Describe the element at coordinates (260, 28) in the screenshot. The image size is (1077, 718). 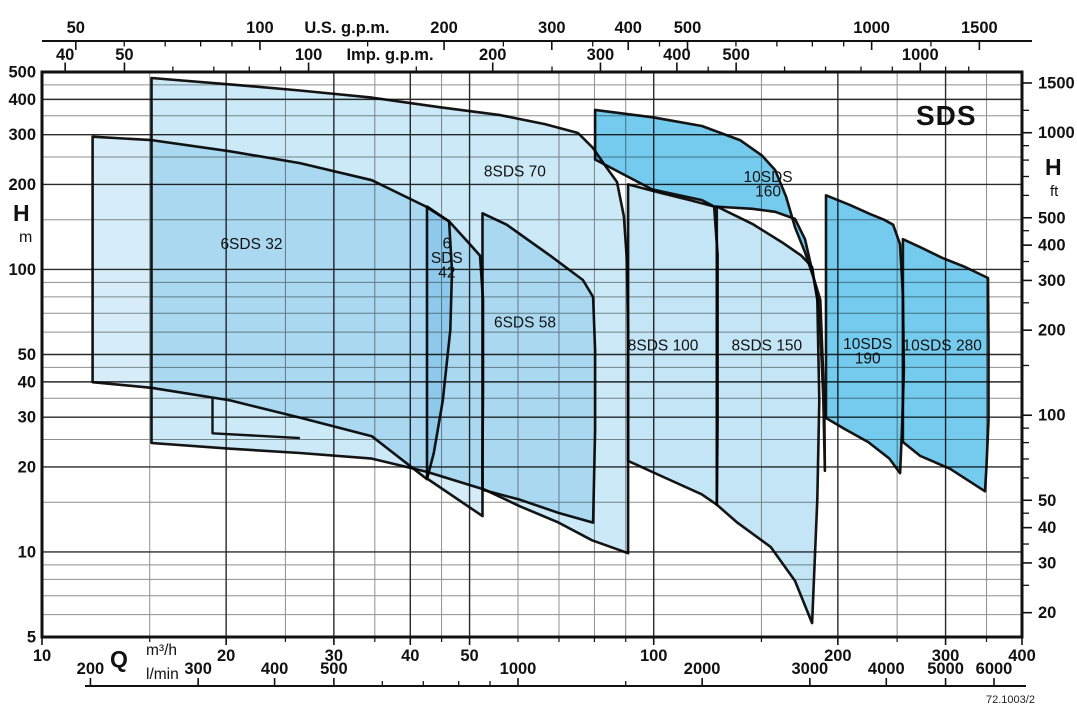
I see `us-gpm-tick-label: 100` at that location.